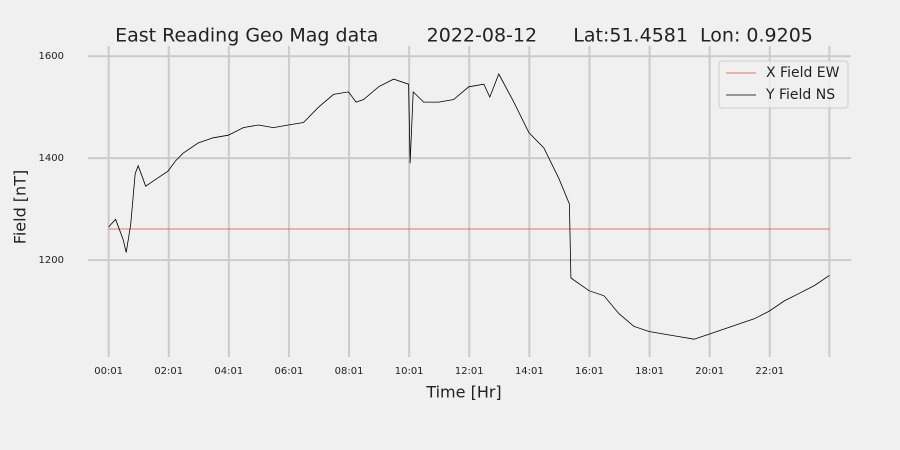  What do you see at coordinates (51, 56) in the screenshot?
I see `y-tick-label: 1600` at bounding box center [51, 56].